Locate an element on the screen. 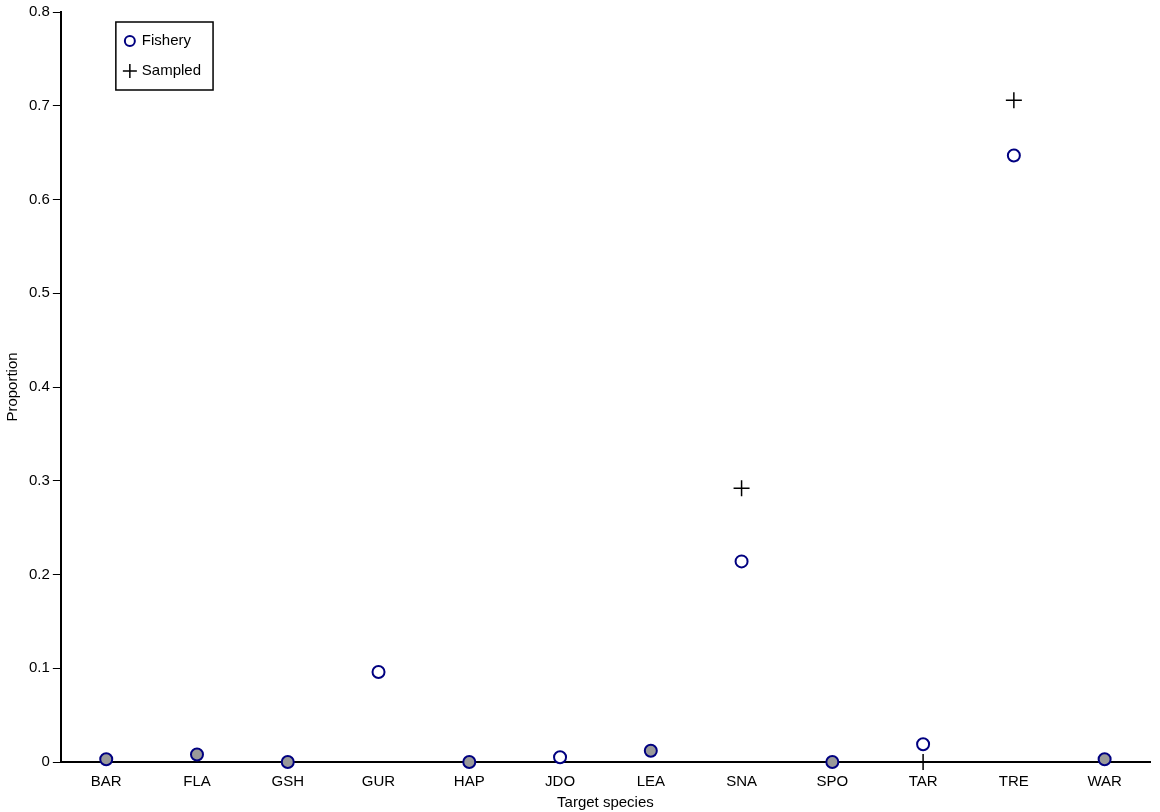 The width and height of the screenshot is (1160, 812). x-tick-label: SPO is located at coordinates (832, 781).